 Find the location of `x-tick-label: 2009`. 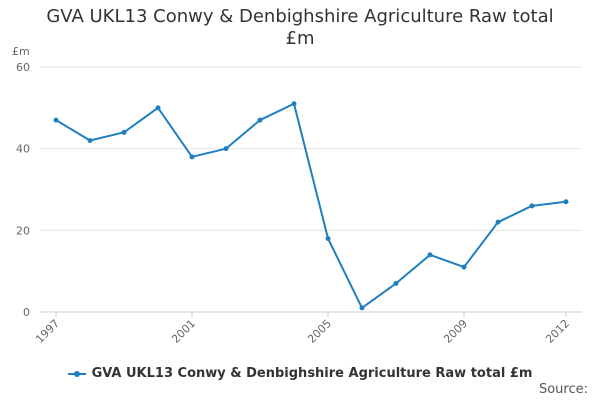

x-tick-label: 2009 is located at coordinates (455, 331).